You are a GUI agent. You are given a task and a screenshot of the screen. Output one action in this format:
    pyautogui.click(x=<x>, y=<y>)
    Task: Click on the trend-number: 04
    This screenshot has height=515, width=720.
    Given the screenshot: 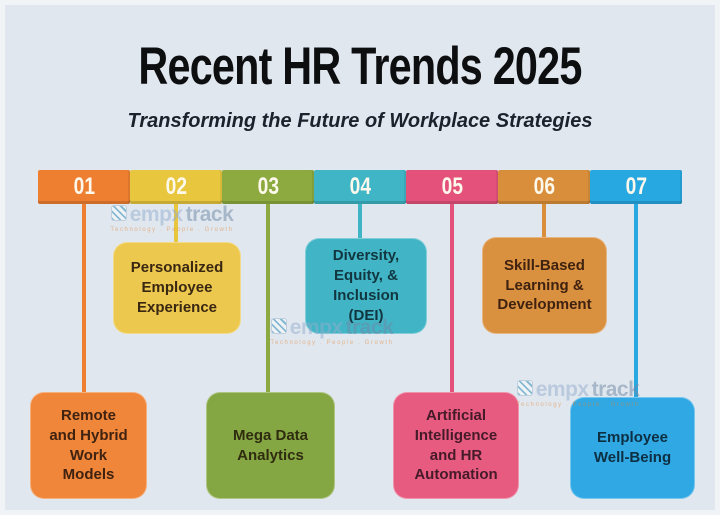 What is the action you would take?
    pyautogui.click(x=360, y=186)
    